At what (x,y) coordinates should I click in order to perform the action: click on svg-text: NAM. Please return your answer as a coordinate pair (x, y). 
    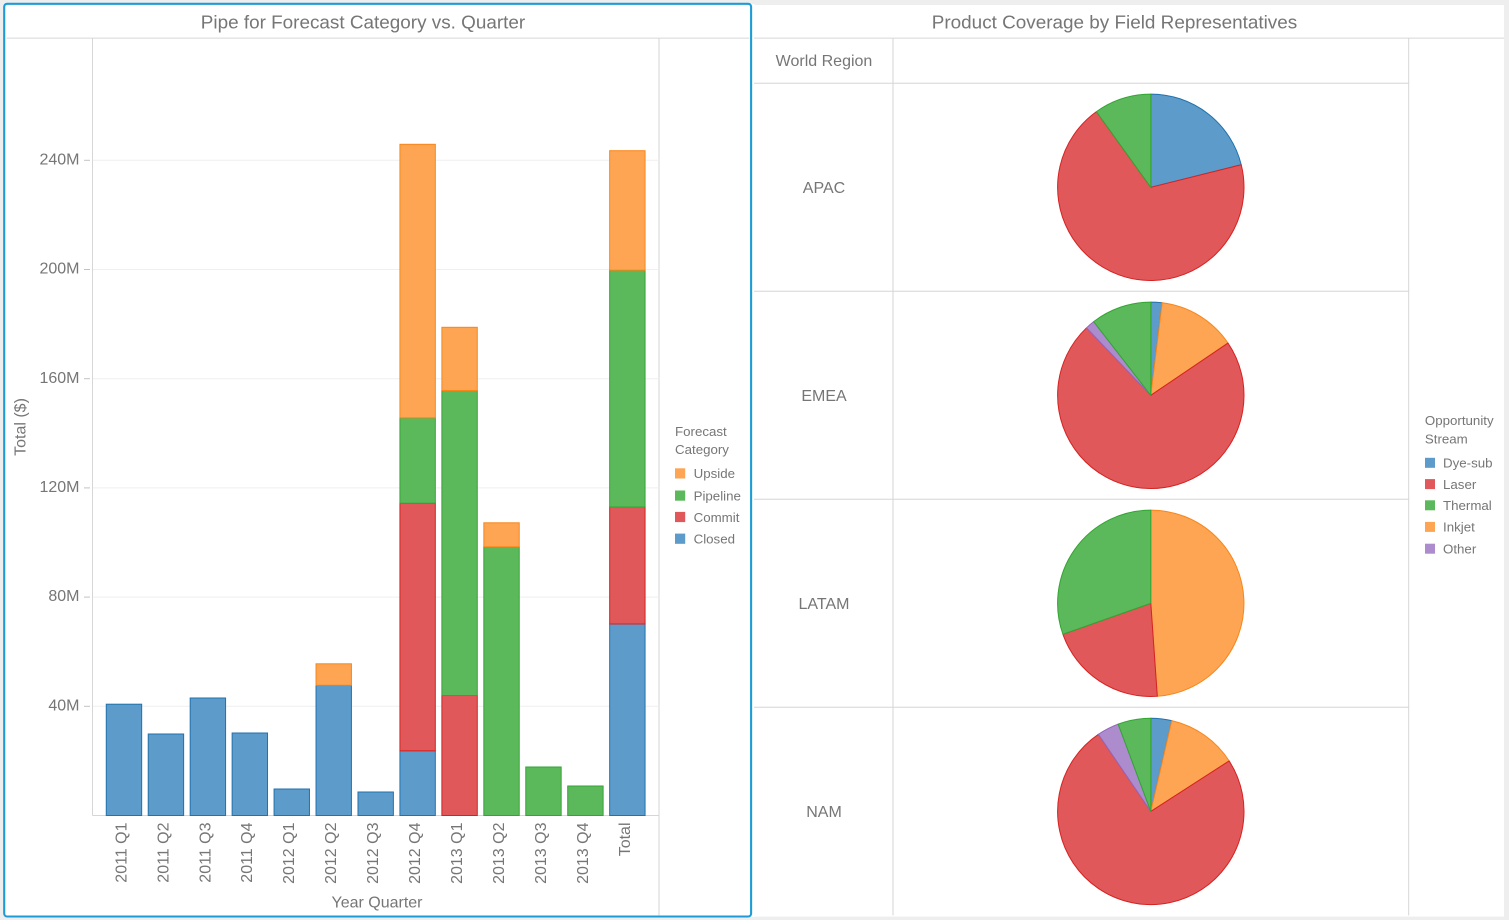
    Looking at the image, I should click on (824, 812).